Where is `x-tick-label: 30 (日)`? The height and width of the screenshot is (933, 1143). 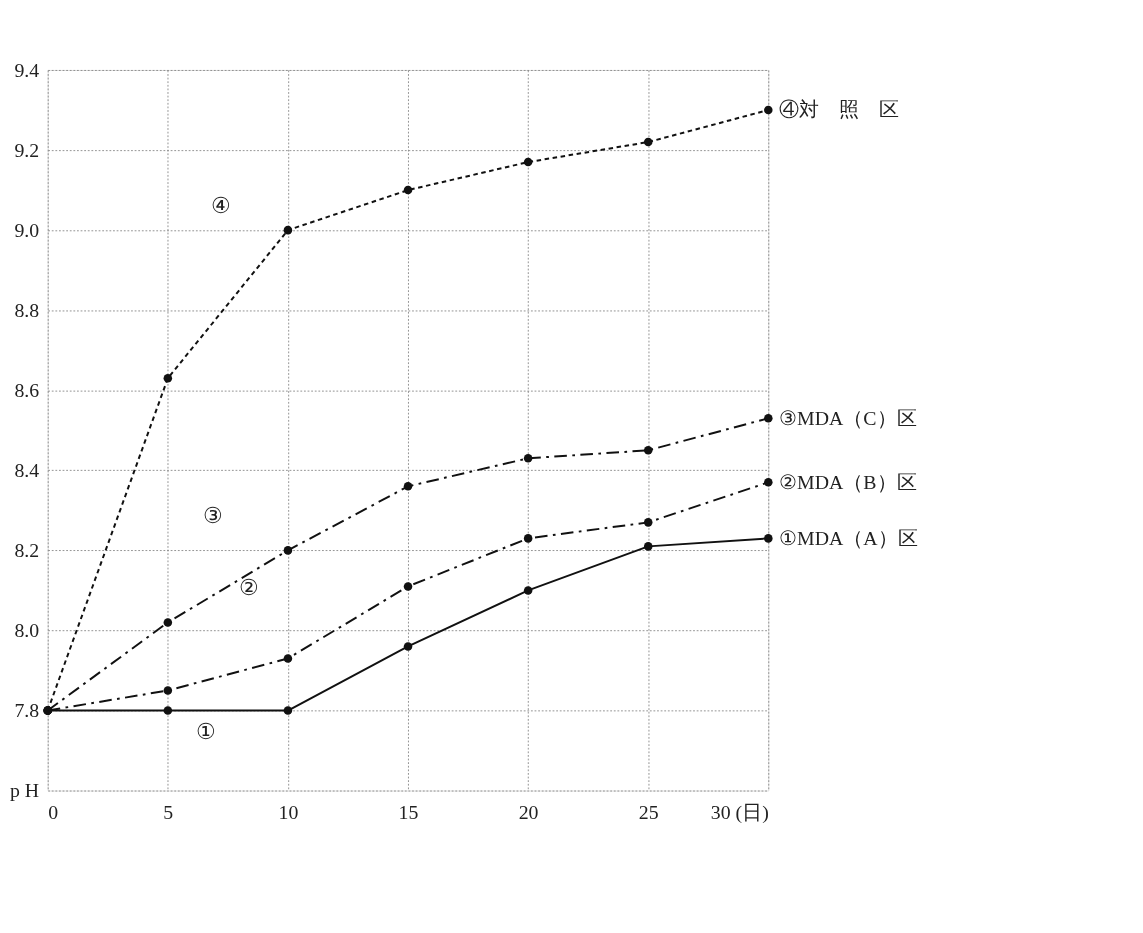
x-tick-label: 30 (日) is located at coordinates (739, 812).